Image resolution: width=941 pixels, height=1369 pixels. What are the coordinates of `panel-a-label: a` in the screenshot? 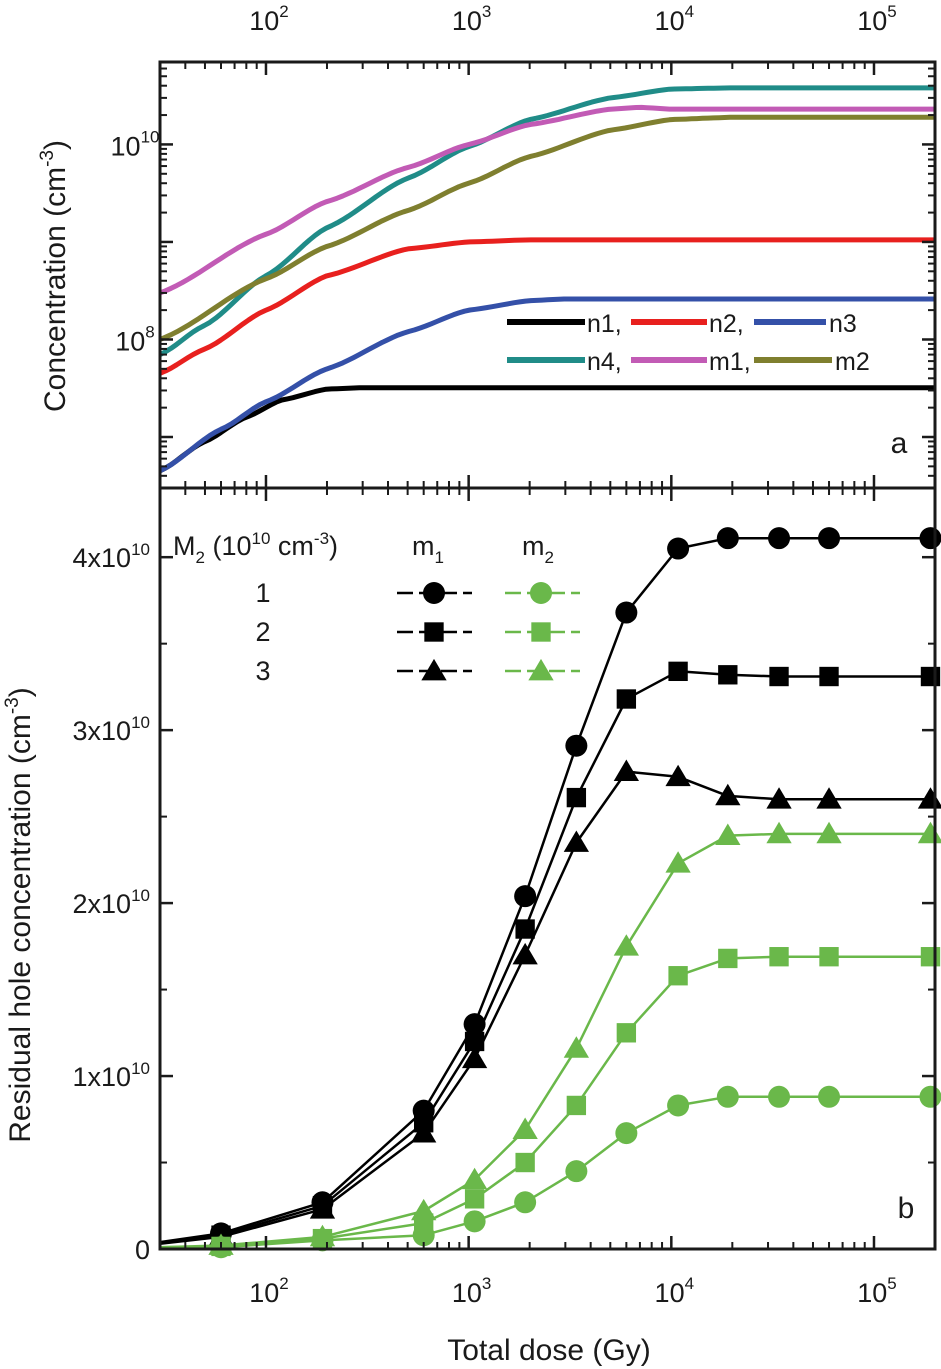 It's located at (899, 443).